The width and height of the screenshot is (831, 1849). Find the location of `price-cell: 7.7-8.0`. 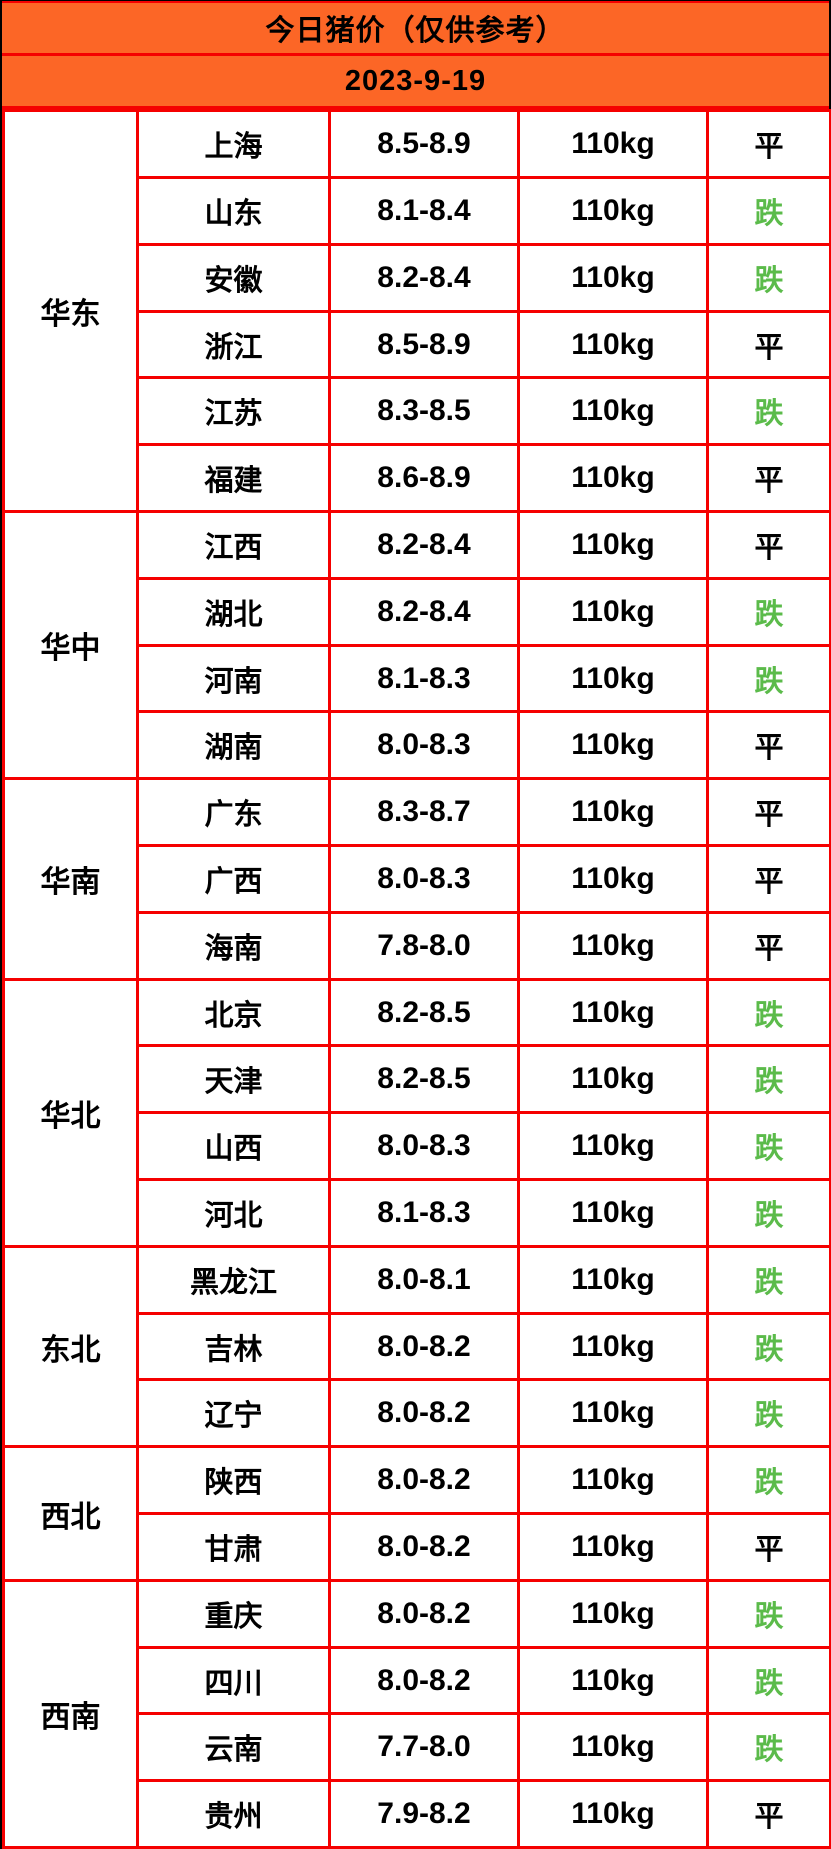

price-cell: 7.7-8.0 is located at coordinates (424, 1747).